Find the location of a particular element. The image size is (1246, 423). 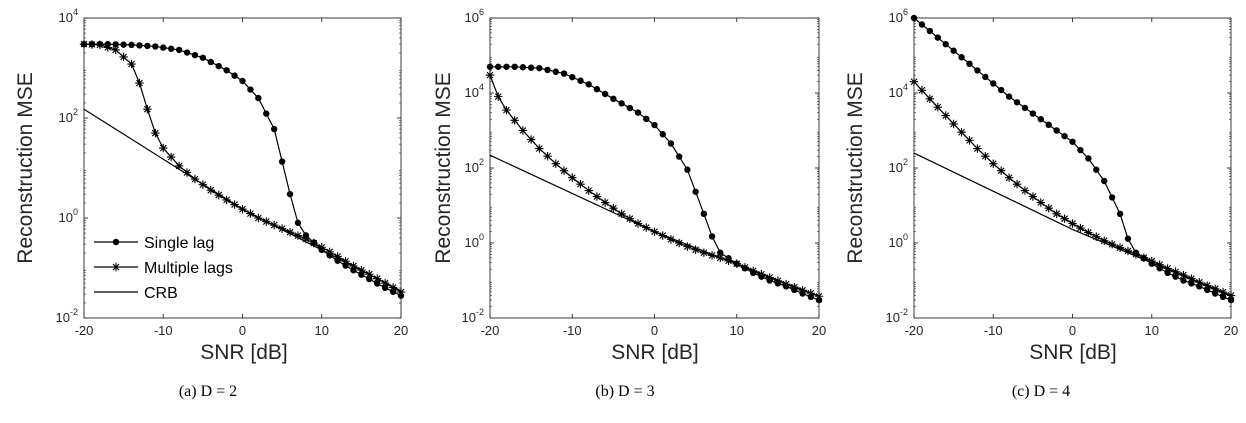

y-tick-label: 10⁰ is located at coordinates (68, 216).